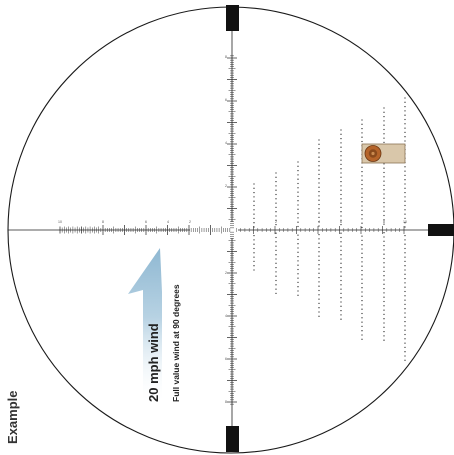  Describe the element at coordinates (12, 417) in the screenshot. I see `example-label: Example` at that location.